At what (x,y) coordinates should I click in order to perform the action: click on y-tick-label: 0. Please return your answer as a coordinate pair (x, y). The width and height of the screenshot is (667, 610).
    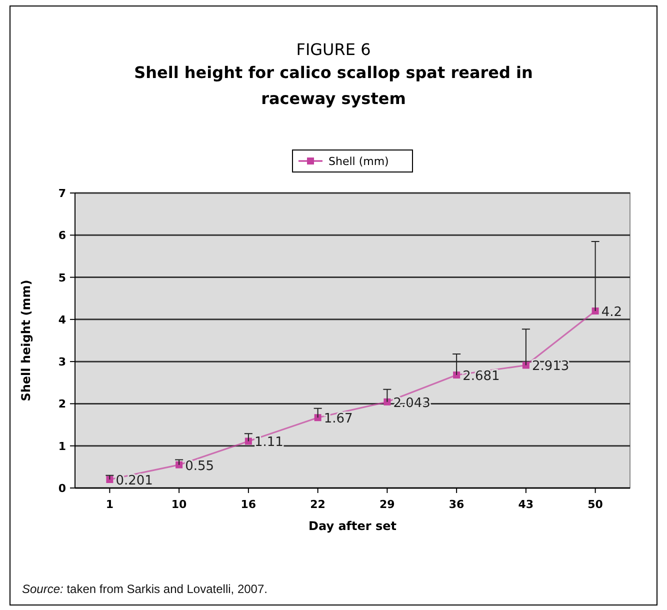
    Looking at the image, I should click on (62, 488).